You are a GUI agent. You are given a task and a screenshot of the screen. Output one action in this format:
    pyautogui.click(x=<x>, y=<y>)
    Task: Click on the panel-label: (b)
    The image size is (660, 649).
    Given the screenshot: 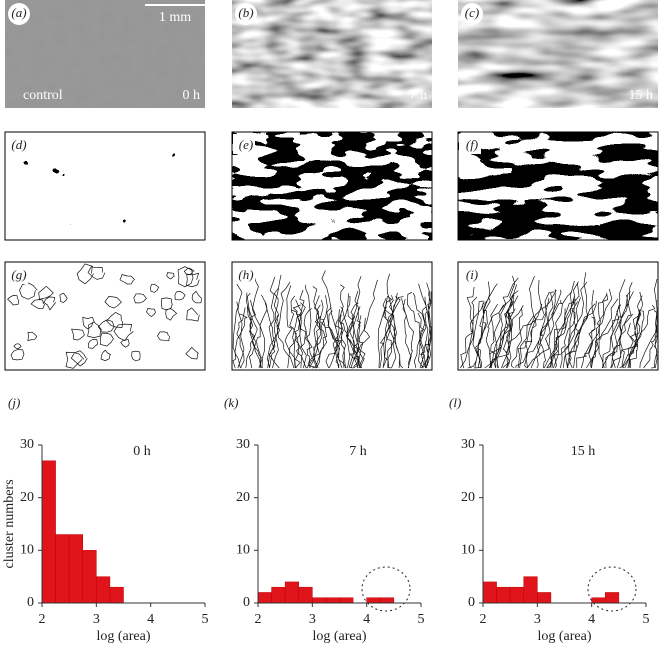 What is the action you would take?
    pyautogui.click(x=245, y=12)
    